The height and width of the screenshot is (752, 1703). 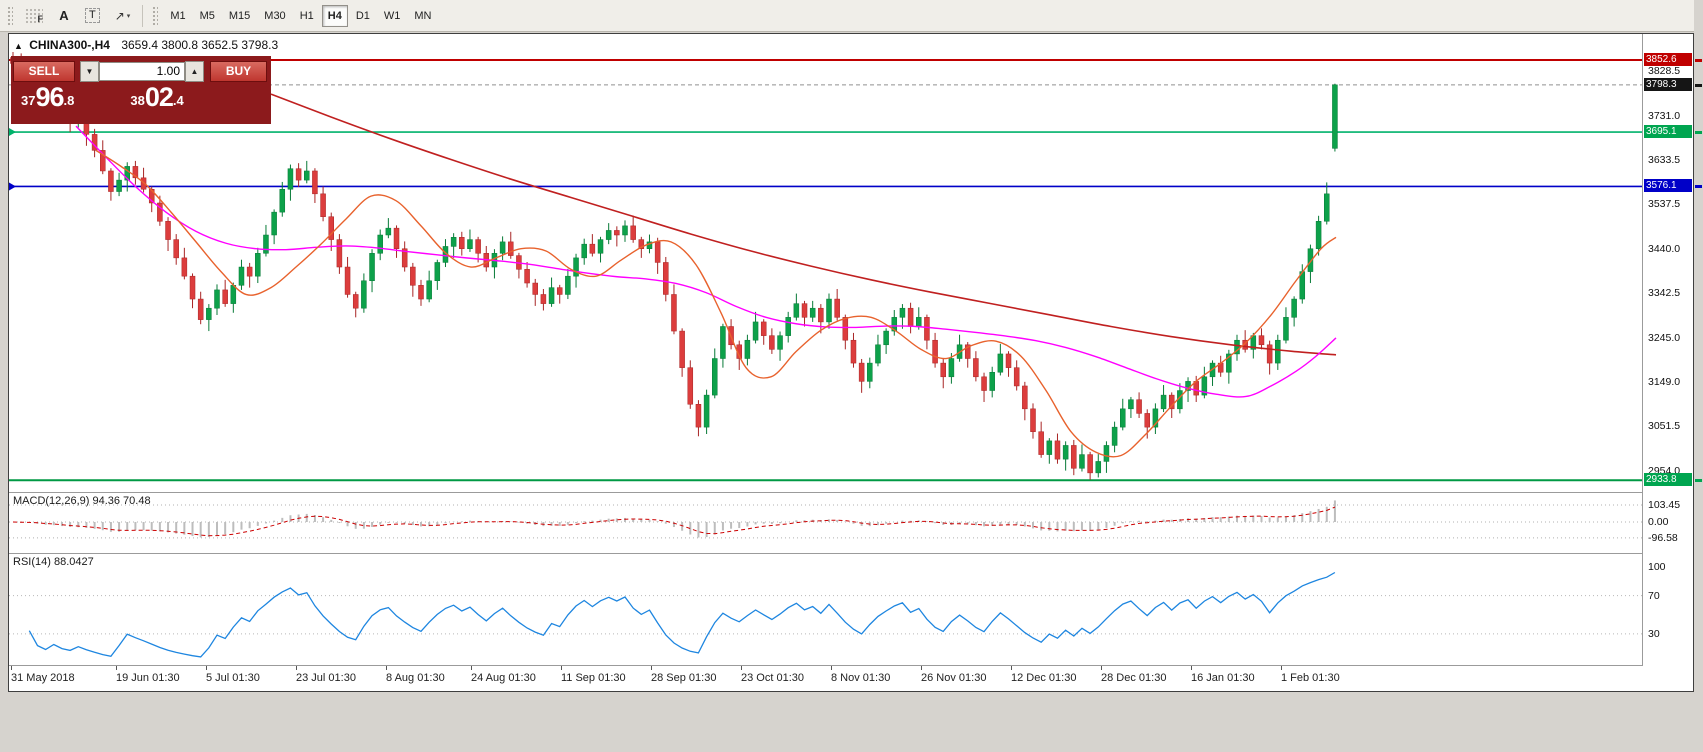 What do you see at coordinates (851, 16) in the screenshot?
I see `toolbar: F A T ↗ ▾ M1 M5 M15 M30 H1 H4 D1 W1 MN` at bounding box center [851, 16].